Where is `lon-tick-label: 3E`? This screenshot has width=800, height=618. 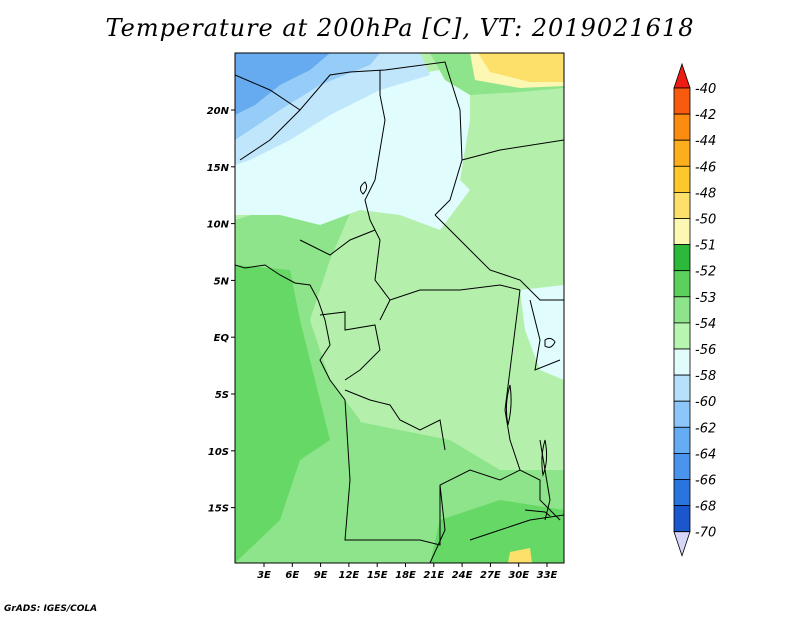 lon-tick-label: 3E is located at coordinates (264, 575).